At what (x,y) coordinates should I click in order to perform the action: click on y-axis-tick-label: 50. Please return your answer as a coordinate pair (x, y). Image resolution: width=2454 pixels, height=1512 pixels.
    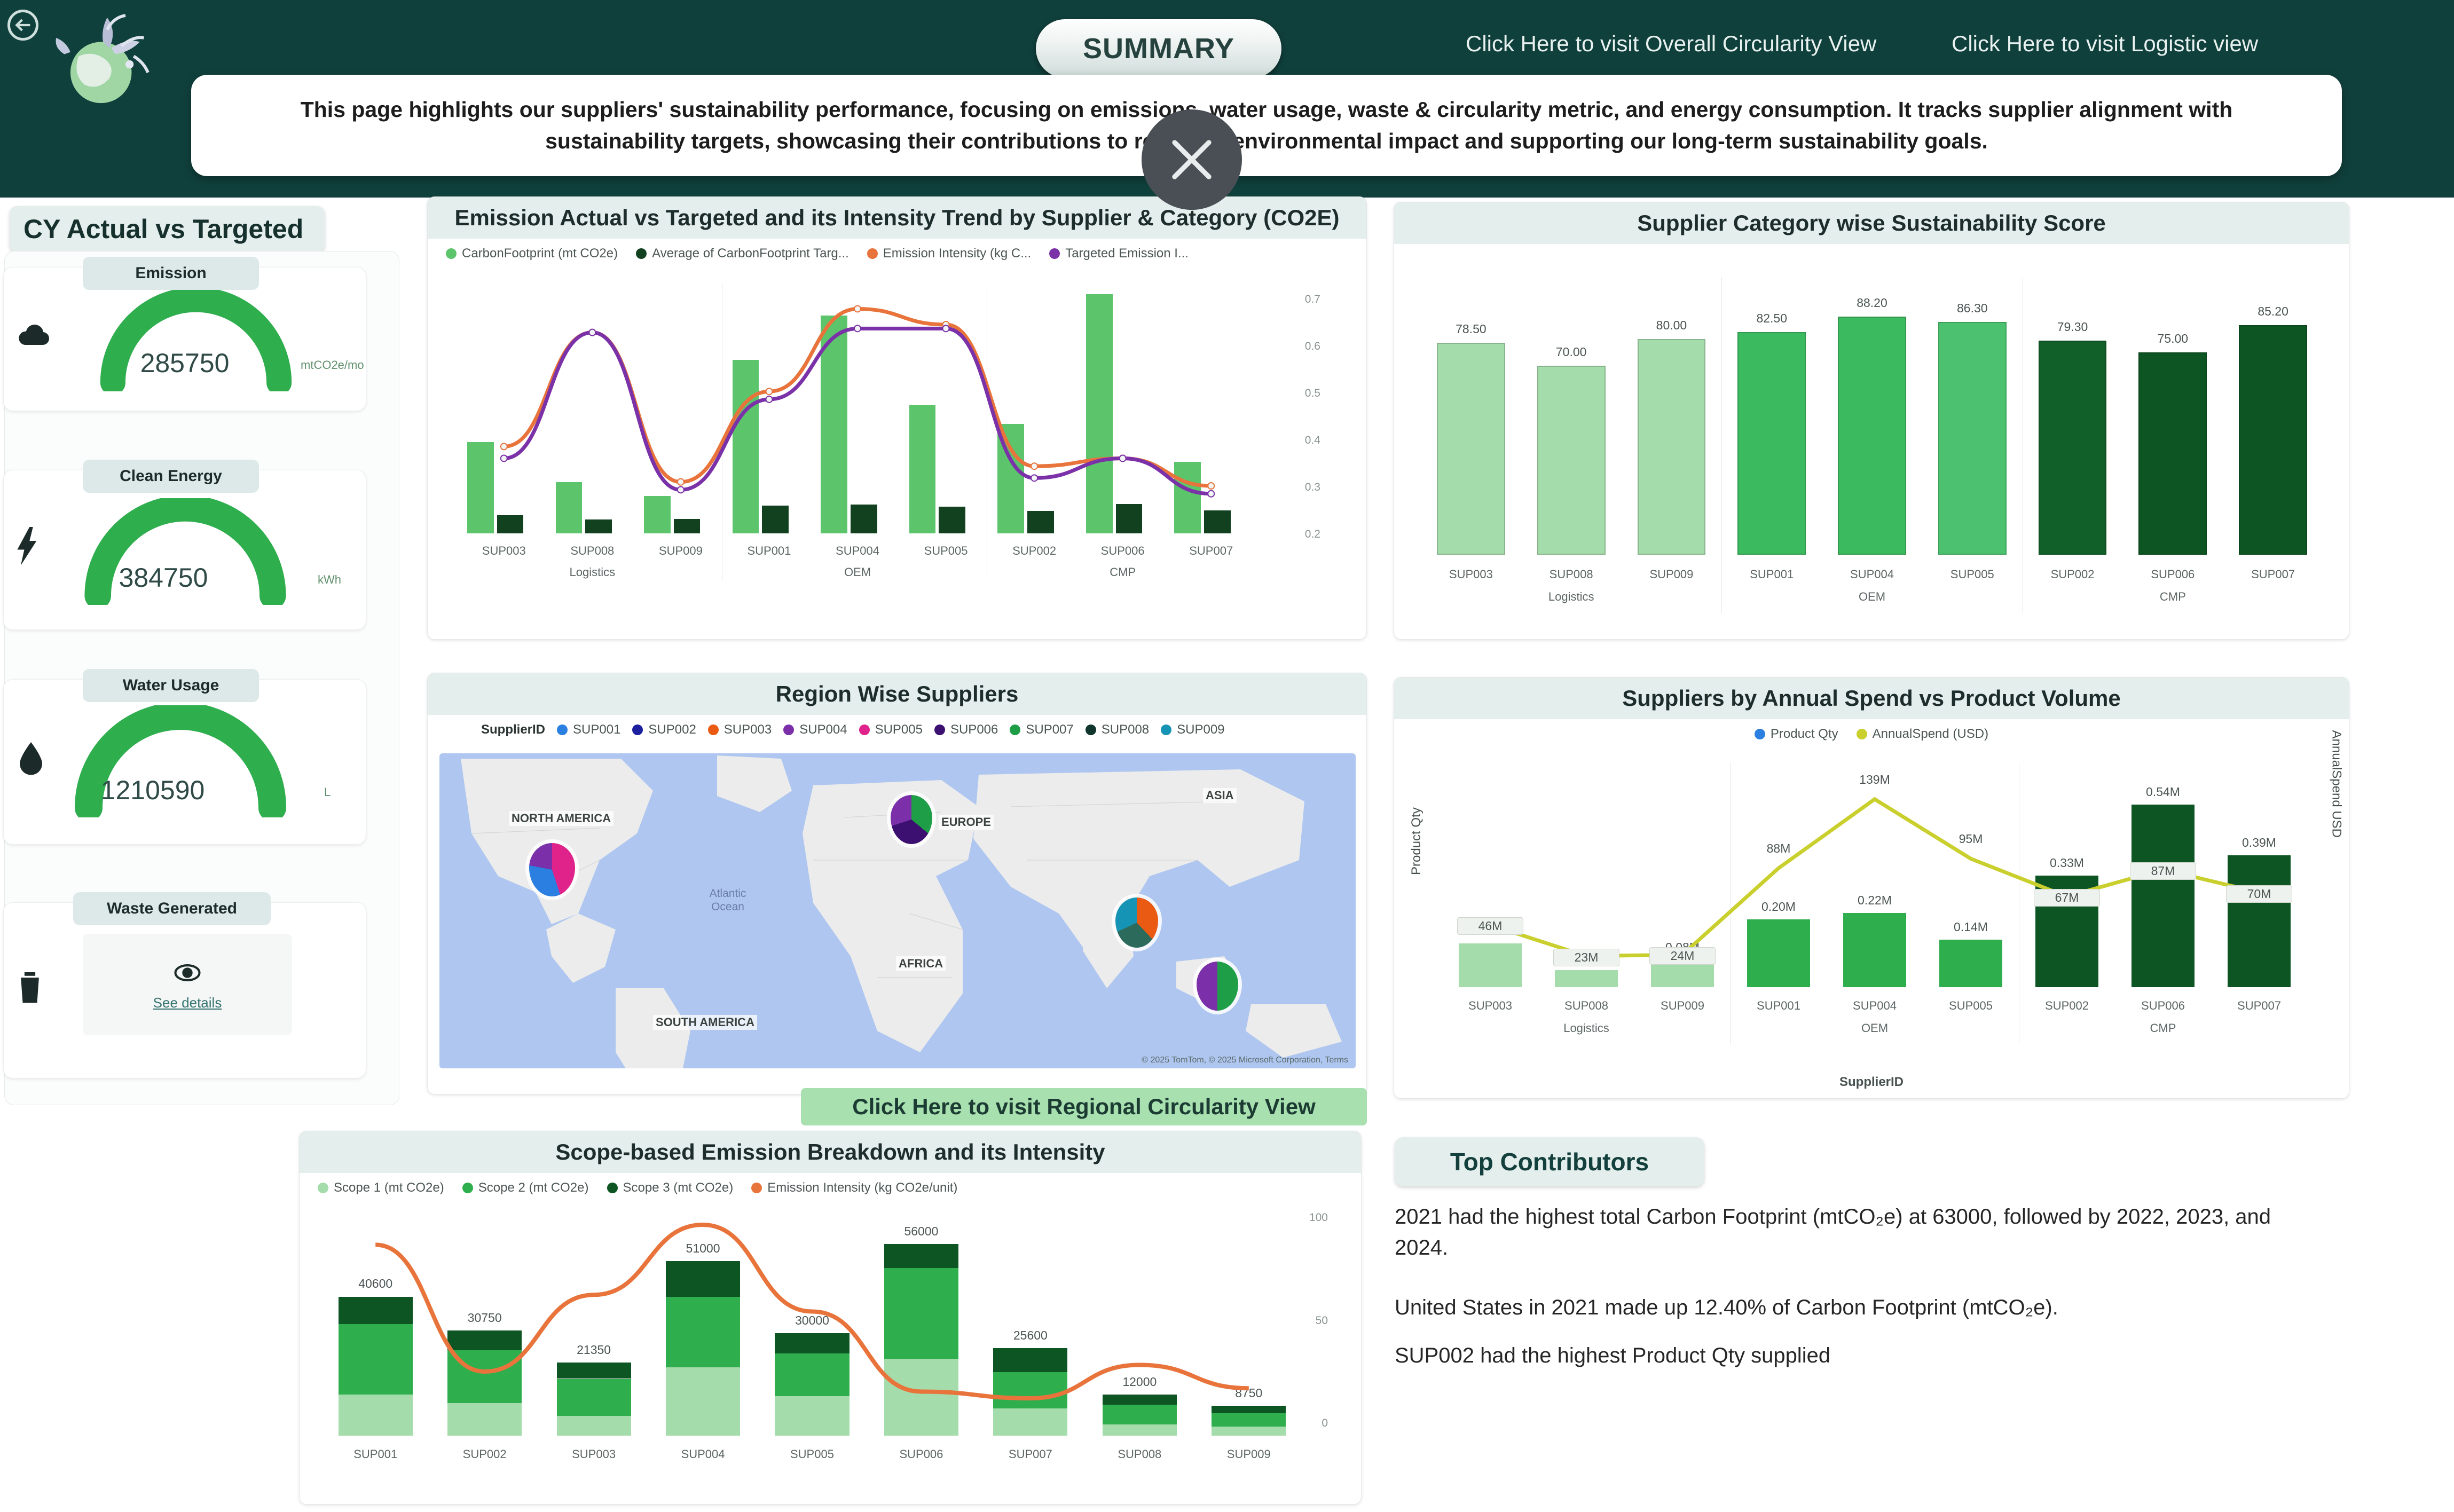
    Looking at the image, I should click on (1321, 1320).